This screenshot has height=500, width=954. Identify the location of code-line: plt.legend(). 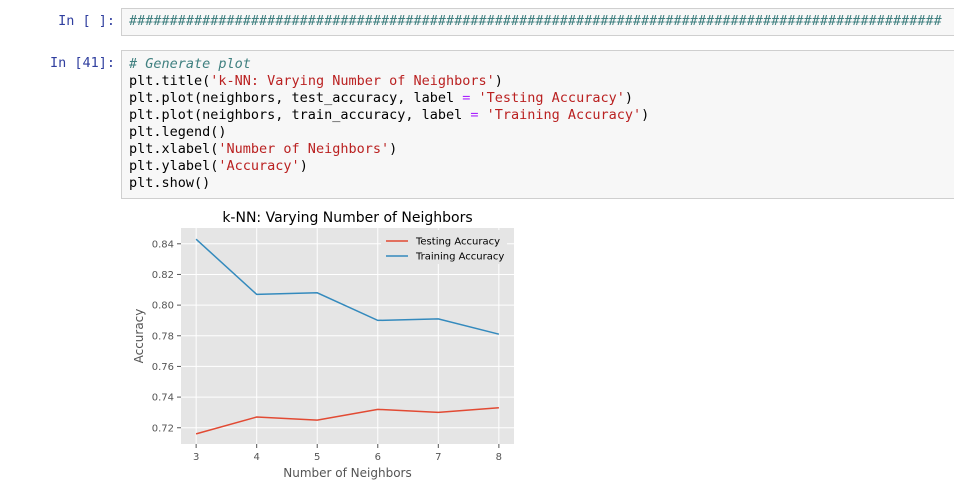
(178, 132).